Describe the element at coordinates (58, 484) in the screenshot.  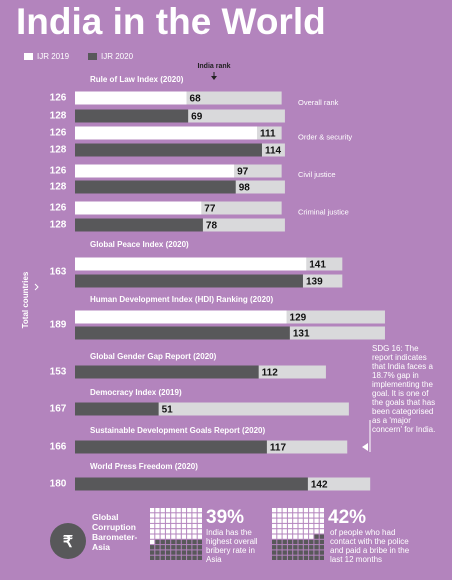
I see `total-countries: 180` at that location.